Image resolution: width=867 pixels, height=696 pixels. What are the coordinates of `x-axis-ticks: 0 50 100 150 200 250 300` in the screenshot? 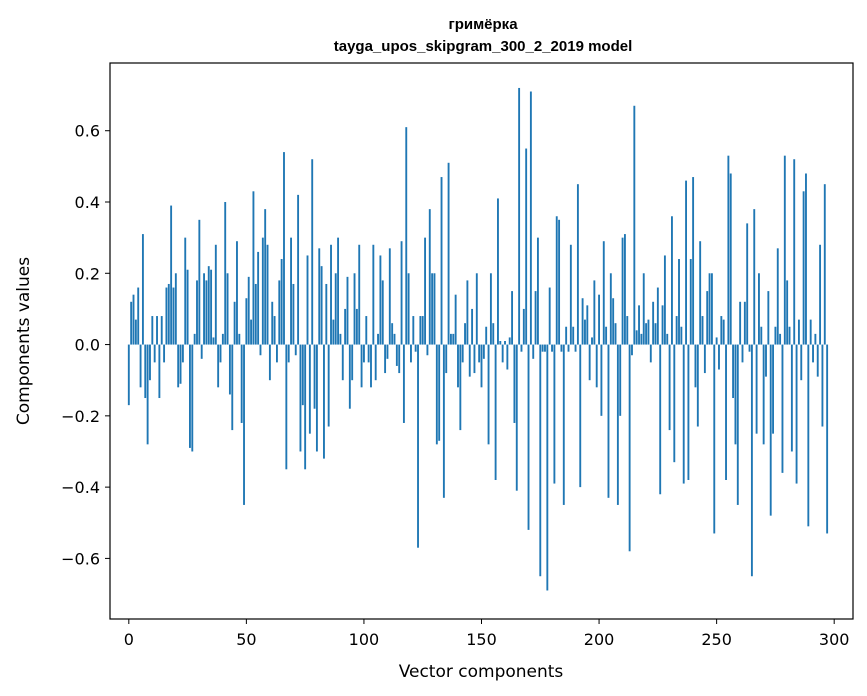 It's located at (486, 634).